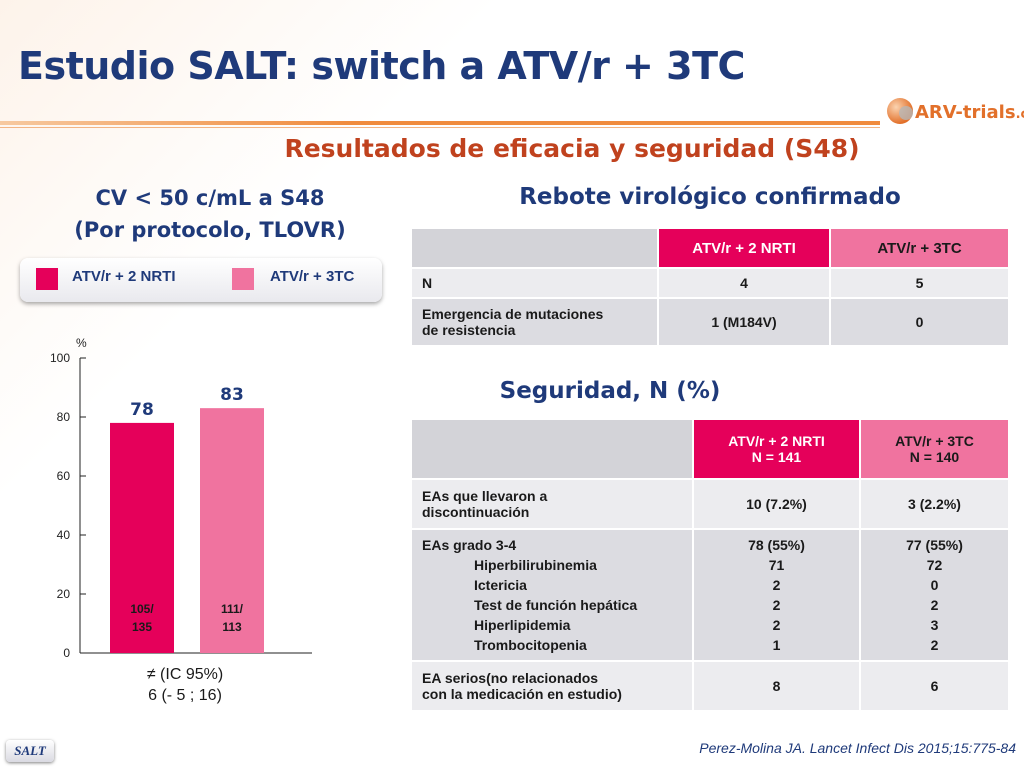 The image size is (1024, 768). What do you see at coordinates (934, 595) in the screenshot?
I see `cell-value: 77 (55%) 72 0 2 3 2` at bounding box center [934, 595].